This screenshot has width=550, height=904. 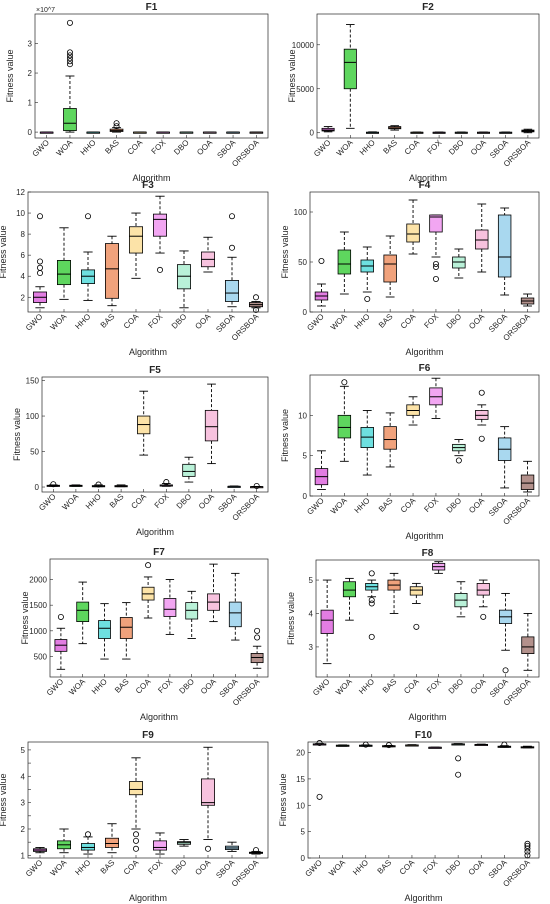 What do you see at coordinates (38, 631) in the screenshot?
I see `y-tick-label: 1000` at bounding box center [38, 631].